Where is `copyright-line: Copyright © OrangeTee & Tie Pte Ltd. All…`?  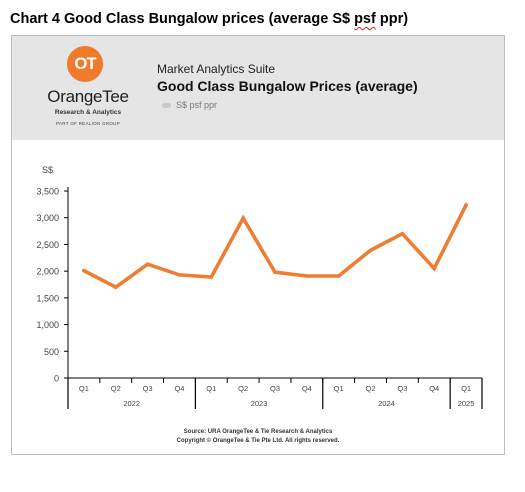
copyright-line: Copyright © OrangeTee & Tie Pte Ltd. All… is located at coordinates (258, 441).